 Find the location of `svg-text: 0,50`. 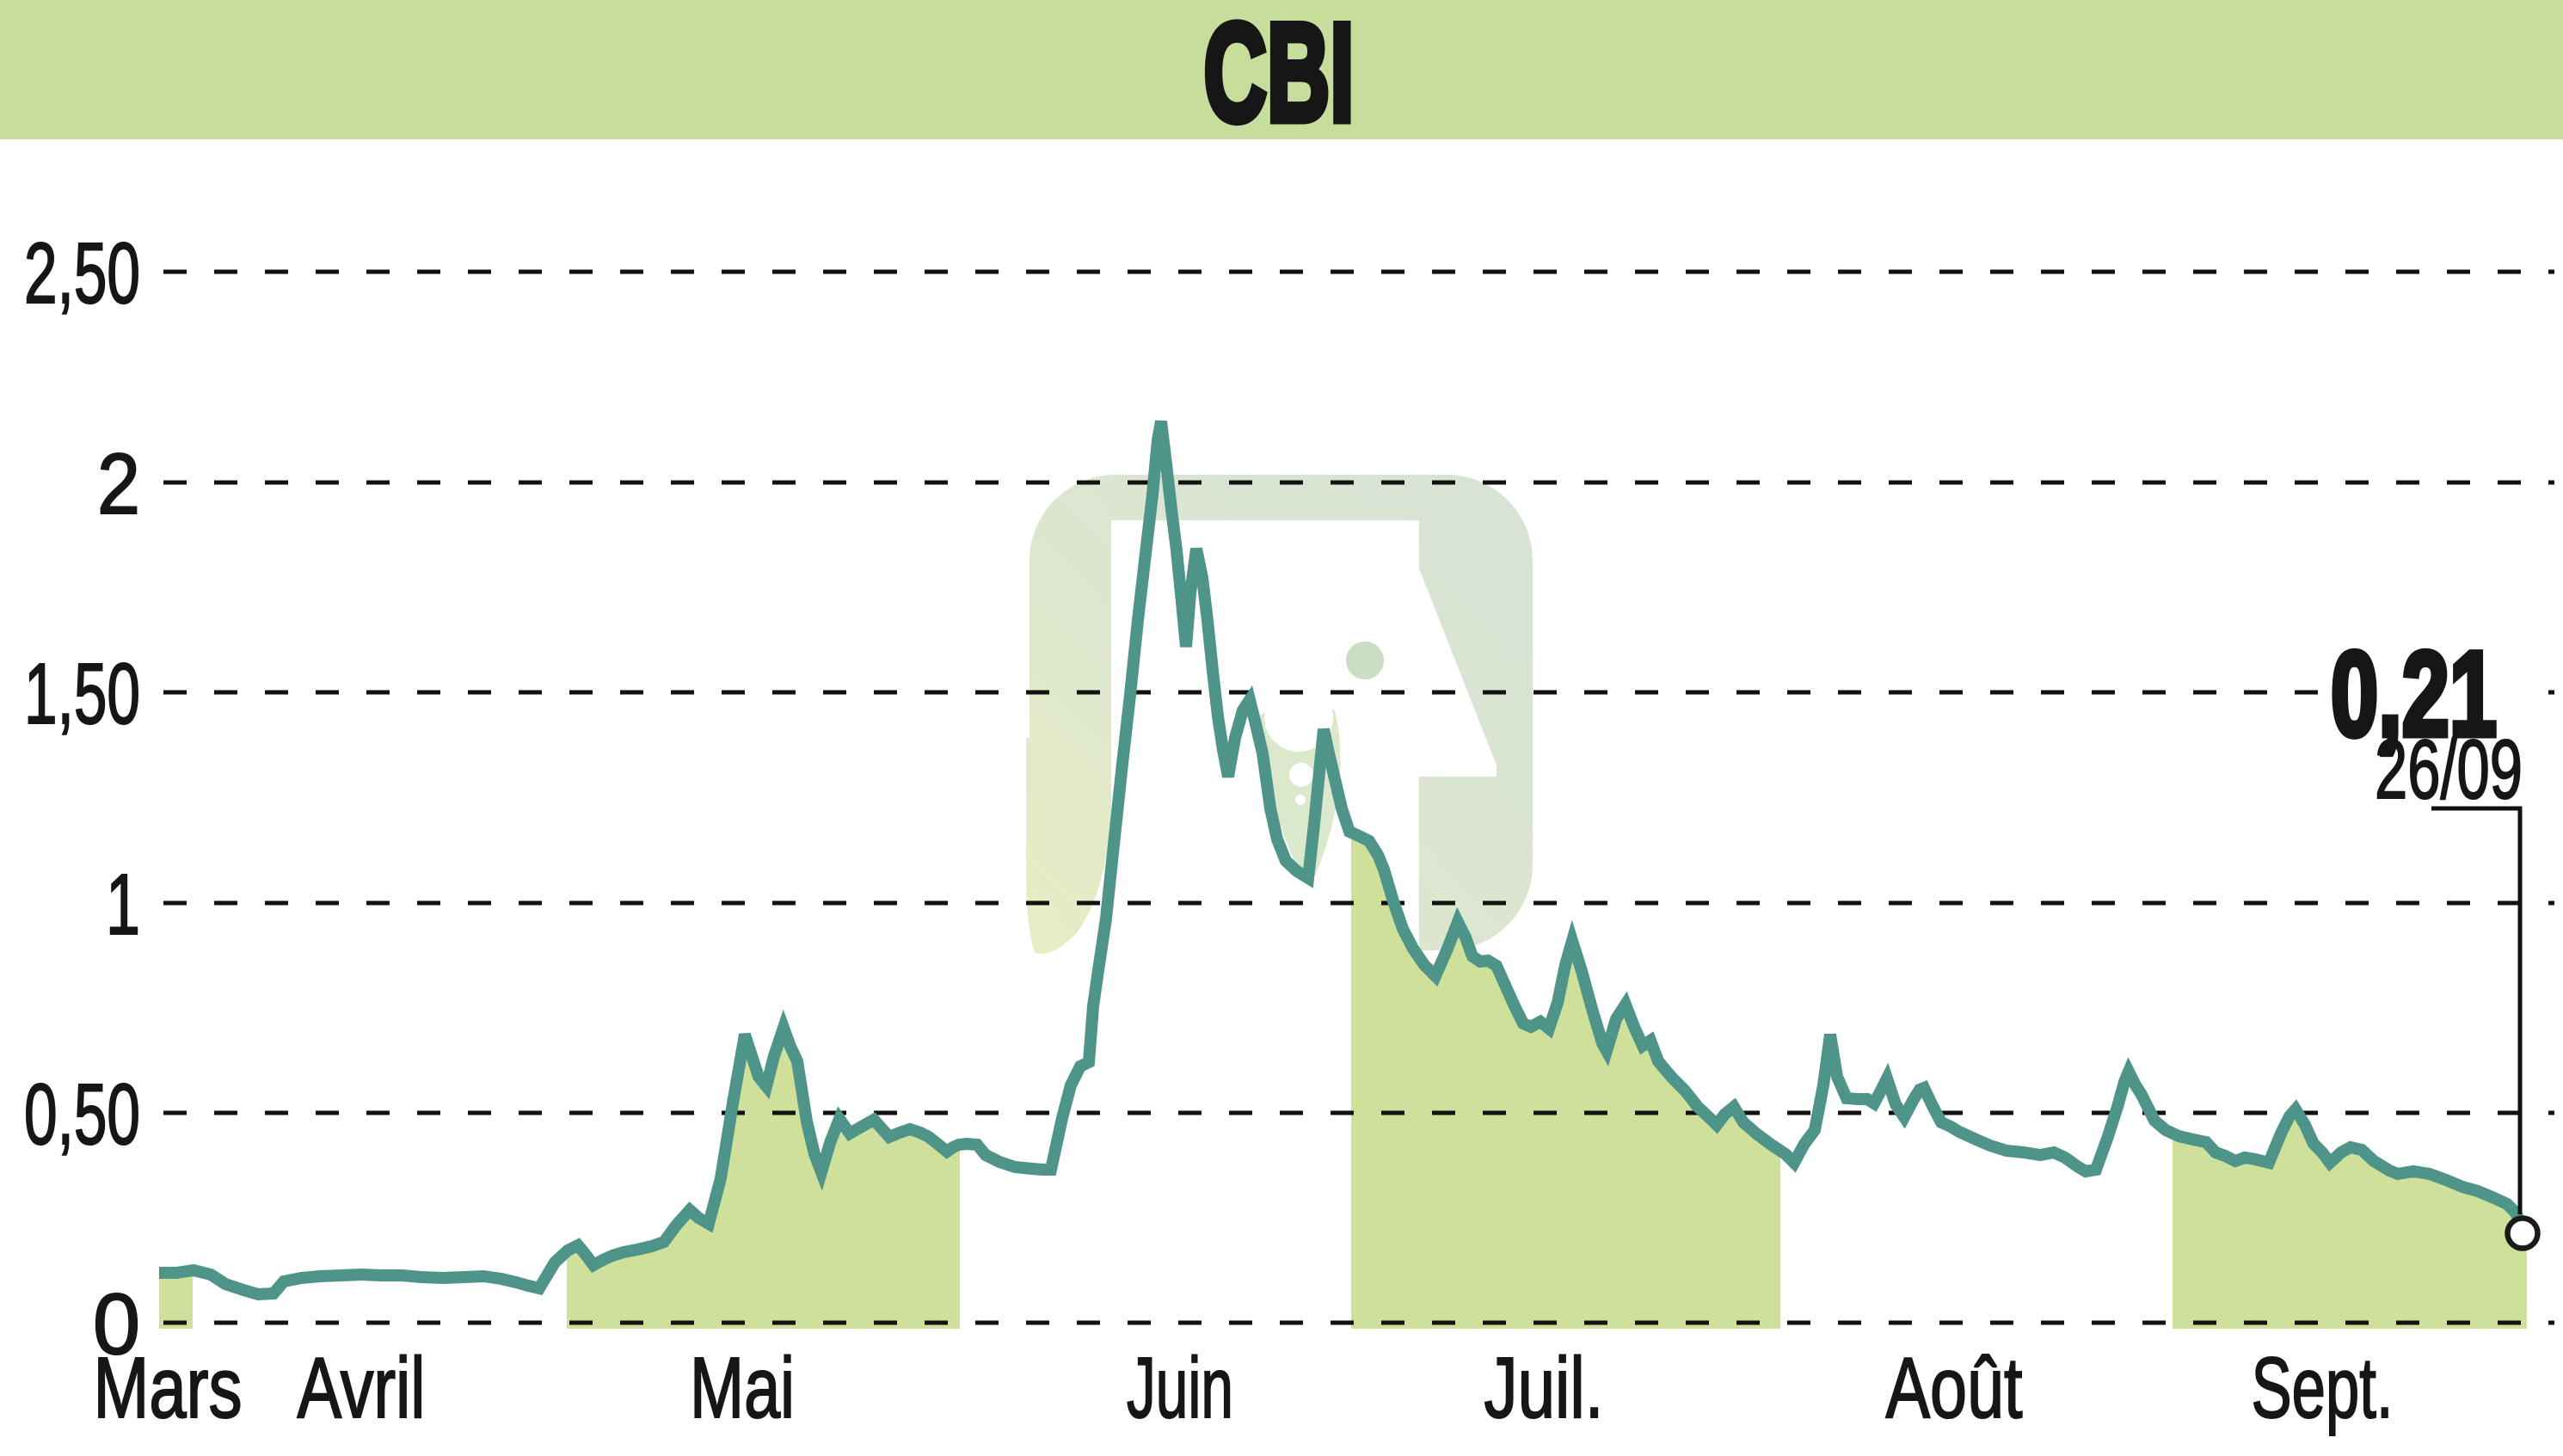

svg-text: 0,50 is located at coordinates (82, 1115).